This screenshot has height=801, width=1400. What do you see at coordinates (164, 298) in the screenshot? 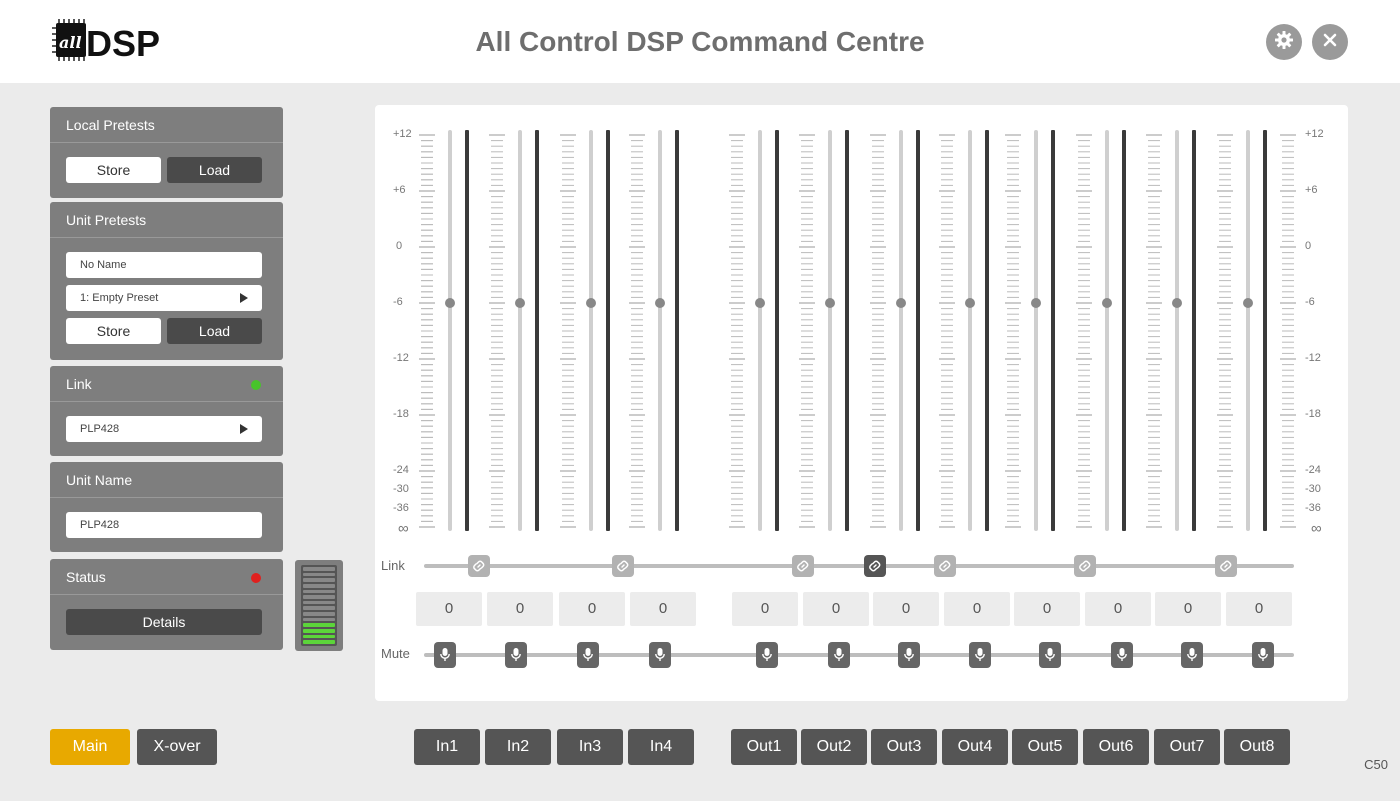
I see `preset-select: 1: Empty Preset` at bounding box center [164, 298].